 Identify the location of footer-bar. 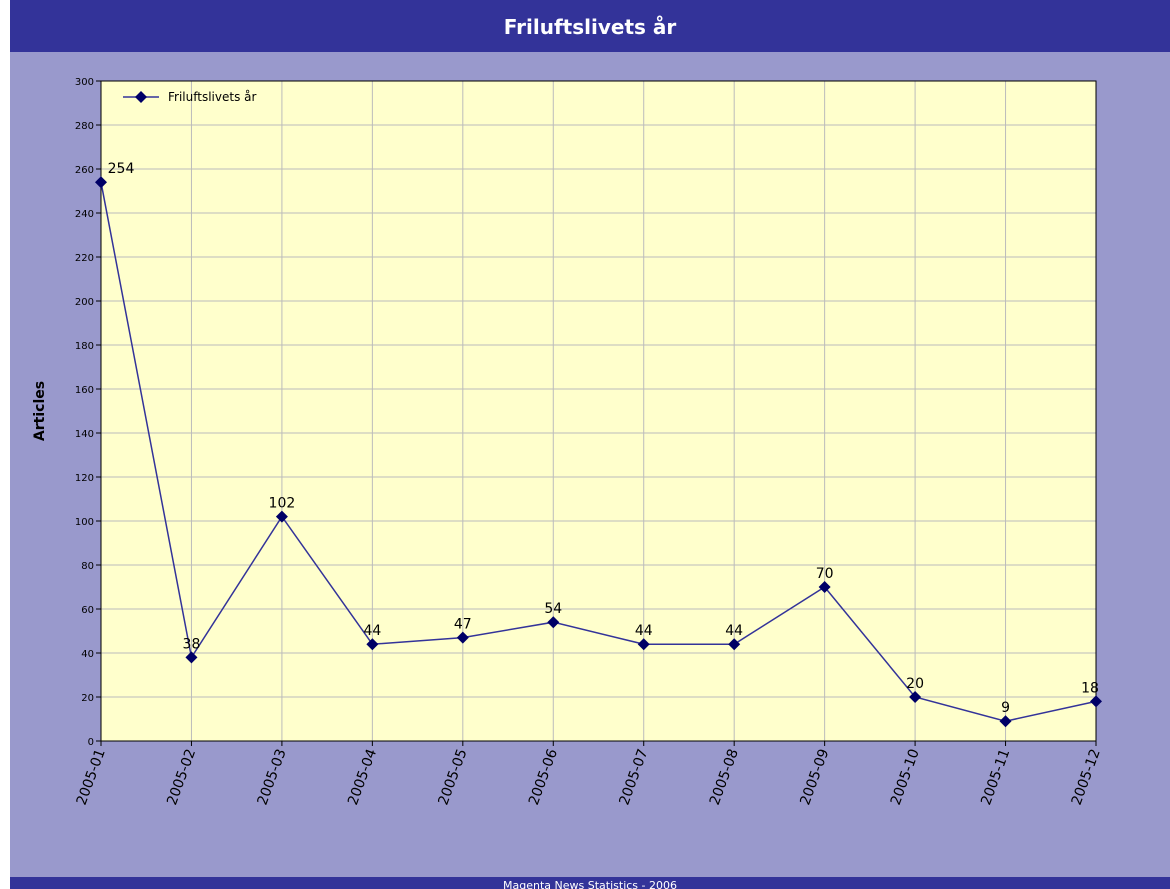
(590, 883).